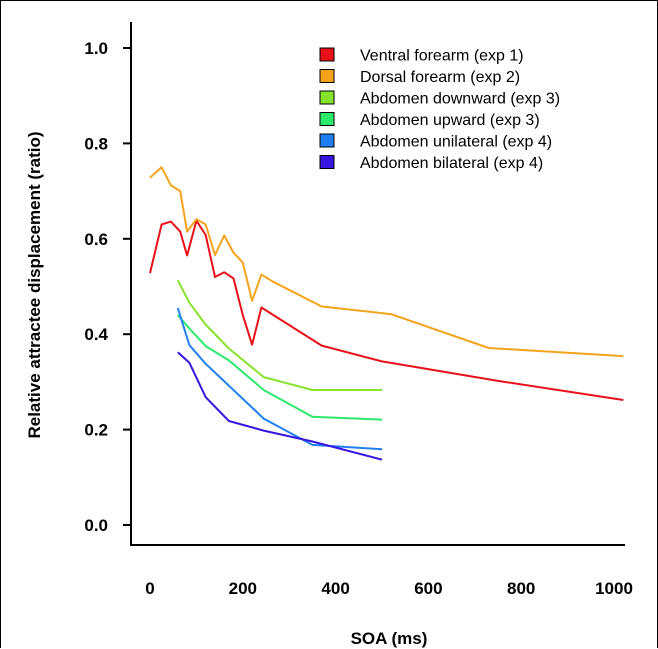 The image size is (658, 649). I want to click on x-tick-label: 200, so click(243, 588).